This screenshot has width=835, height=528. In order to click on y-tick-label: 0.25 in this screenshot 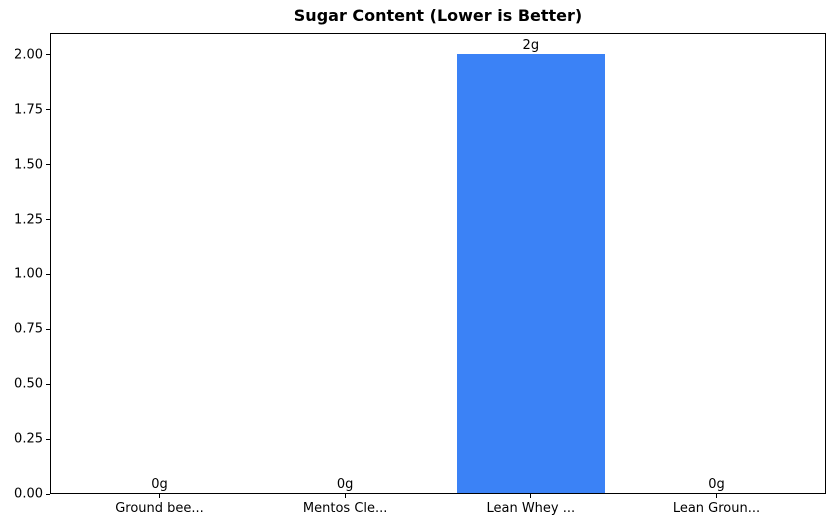, I will do `click(28, 439)`.